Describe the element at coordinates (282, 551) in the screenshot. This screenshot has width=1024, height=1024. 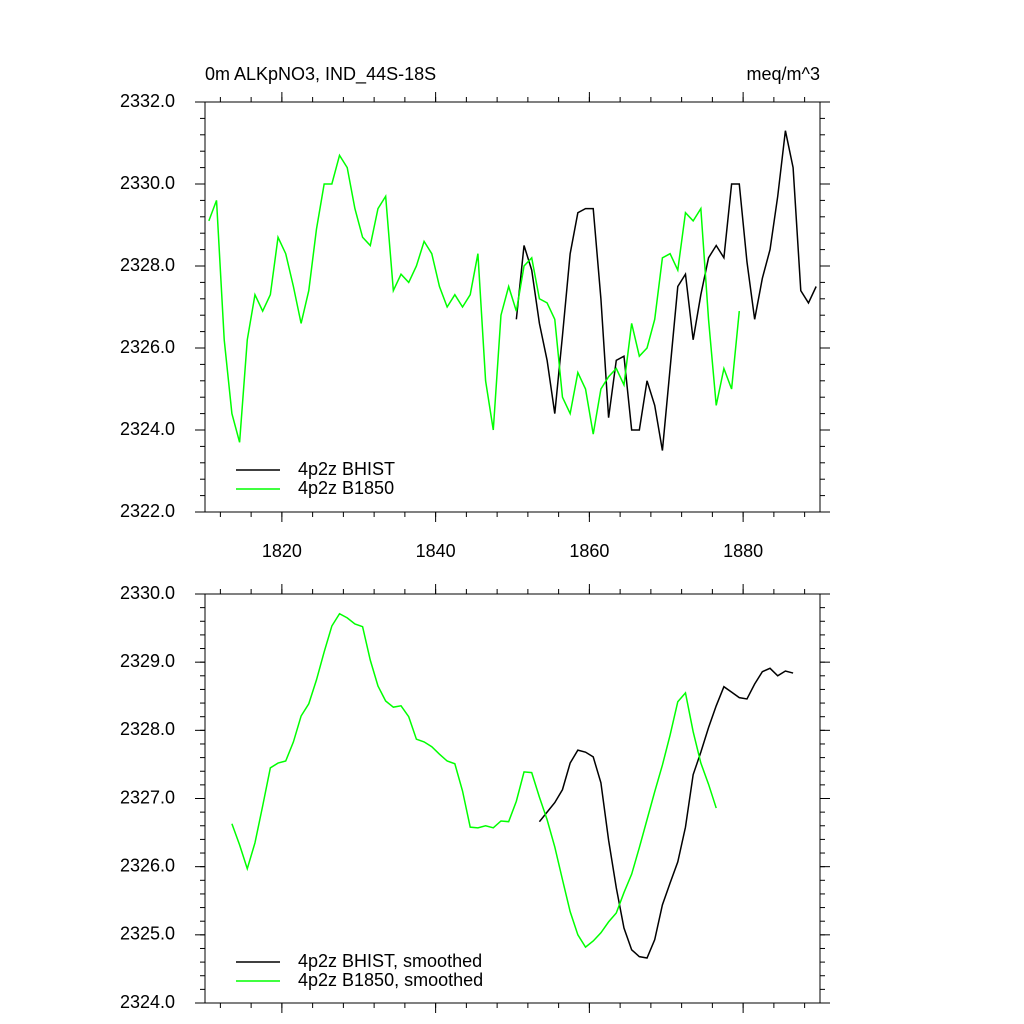
I see `x-tick-label: 1820` at that location.